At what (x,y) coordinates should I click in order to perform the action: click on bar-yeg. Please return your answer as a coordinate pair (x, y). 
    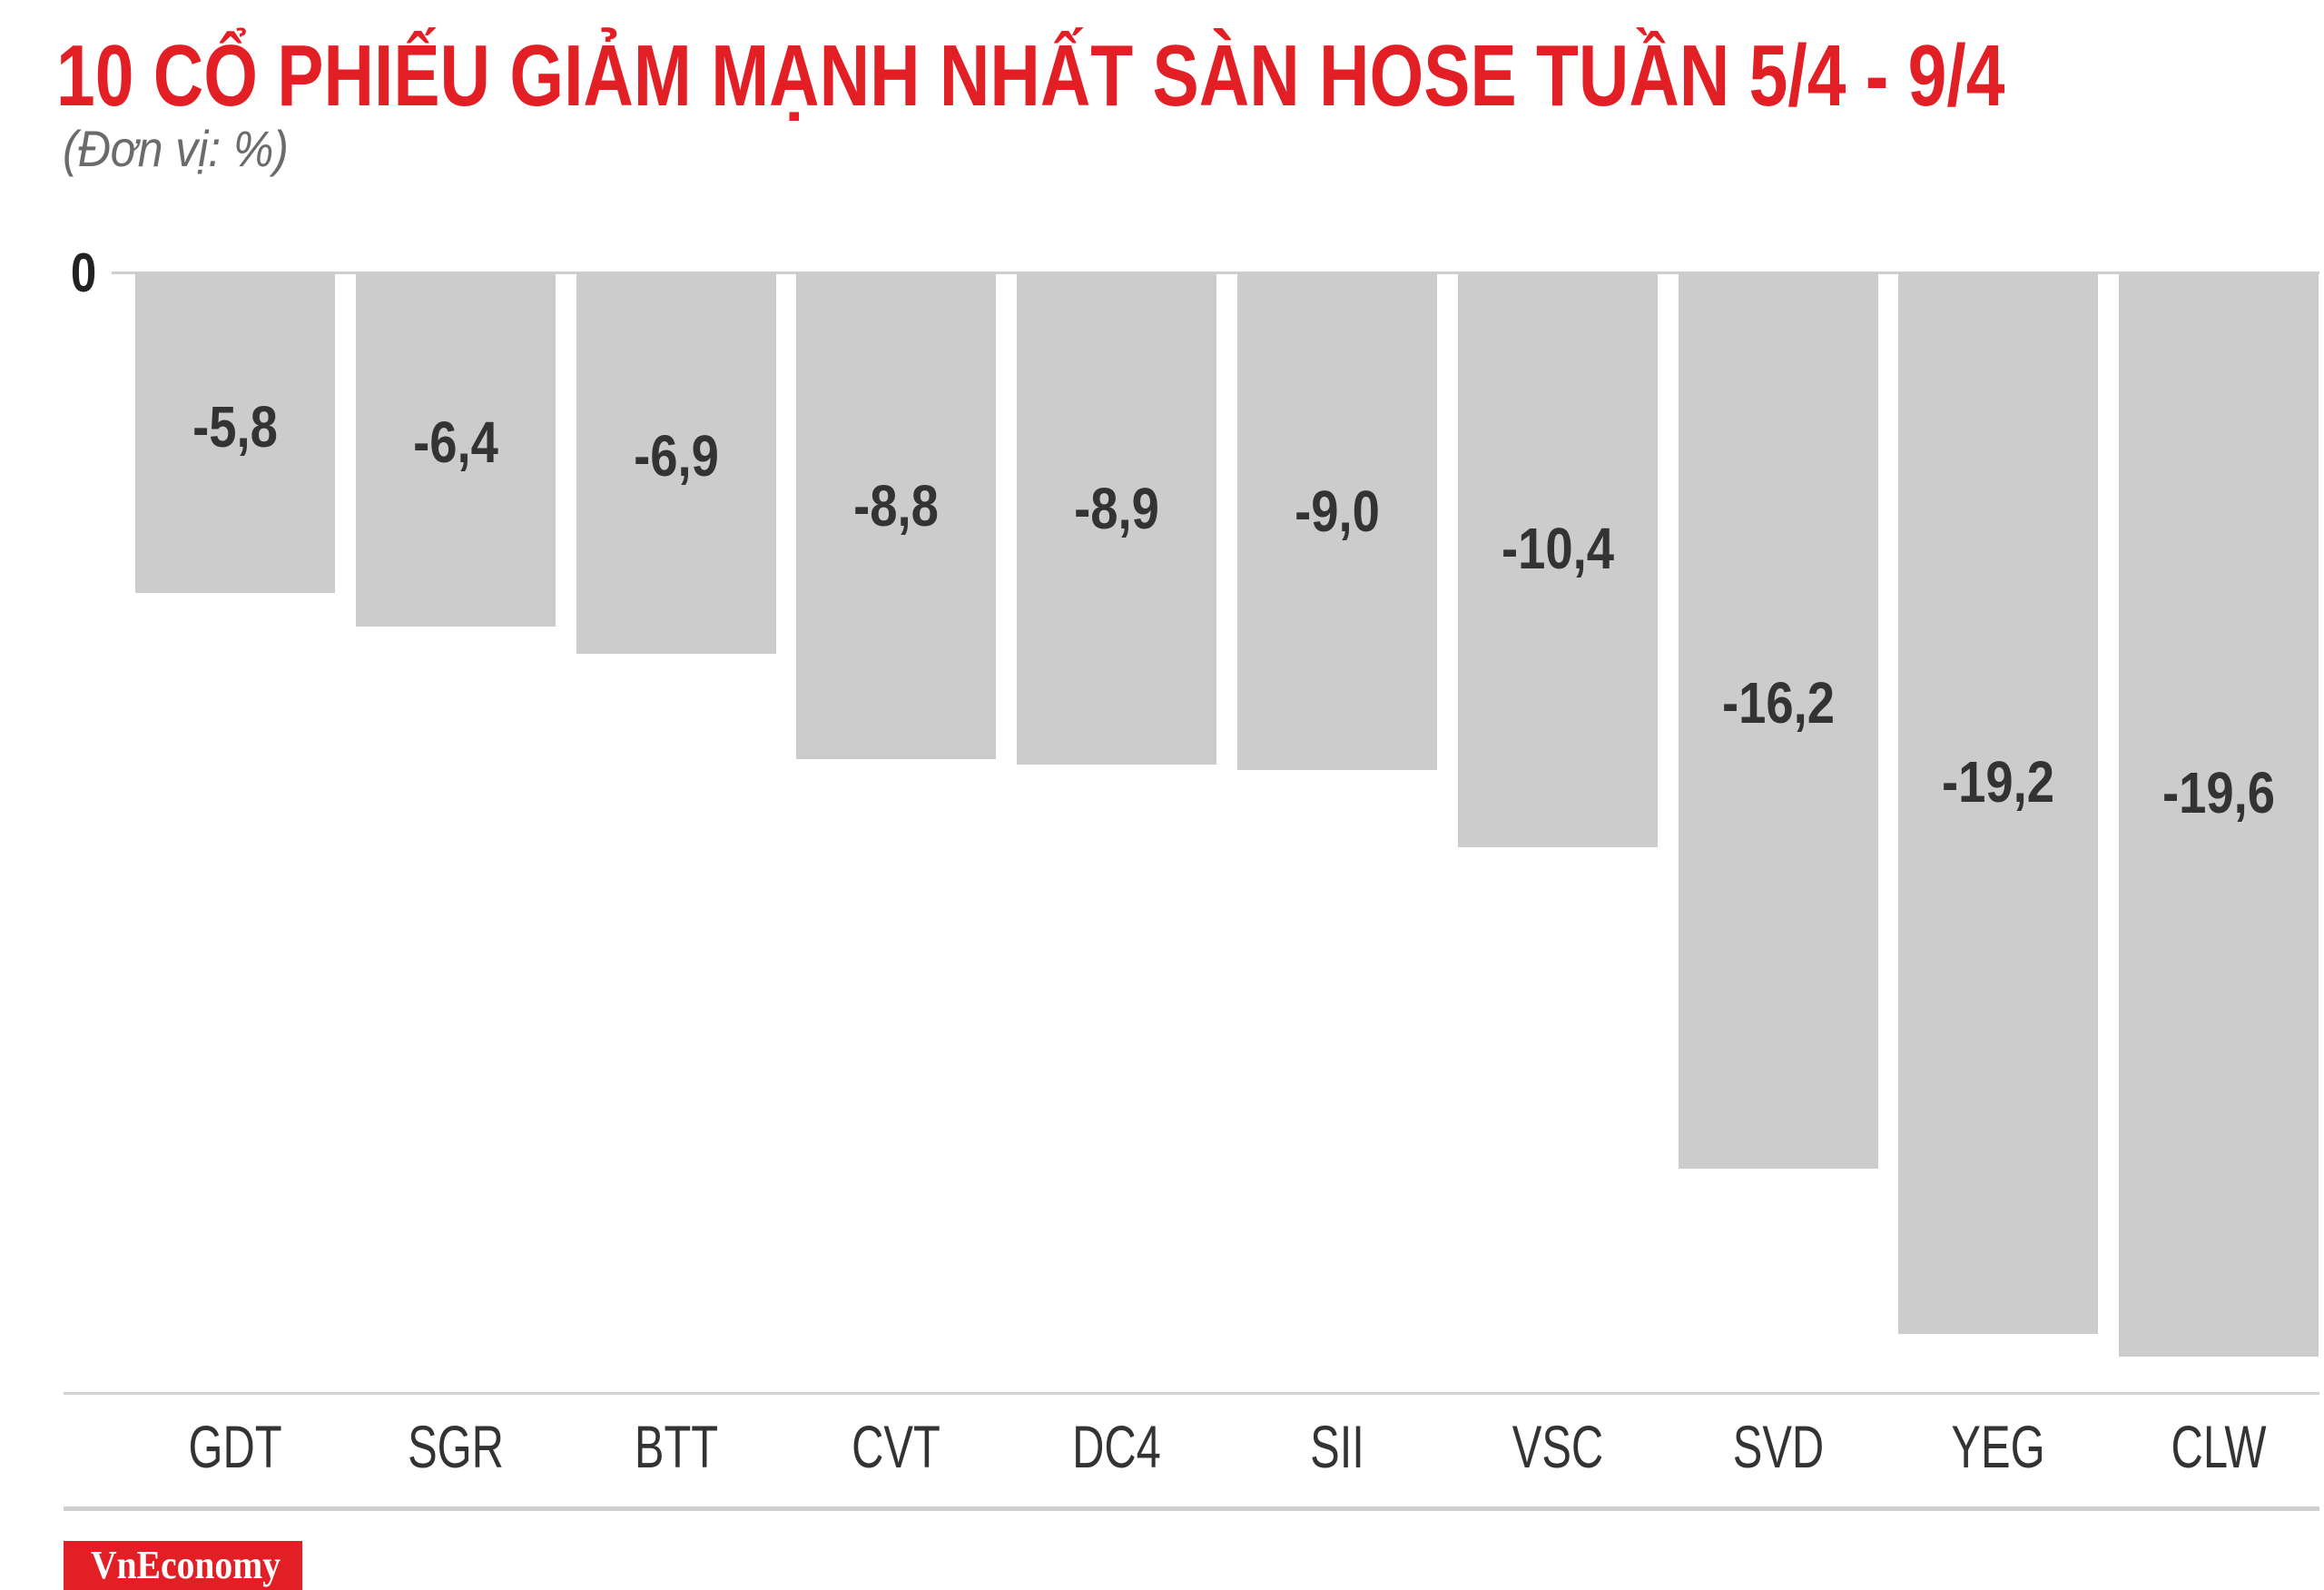
    Looking at the image, I should click on (1998, 803).